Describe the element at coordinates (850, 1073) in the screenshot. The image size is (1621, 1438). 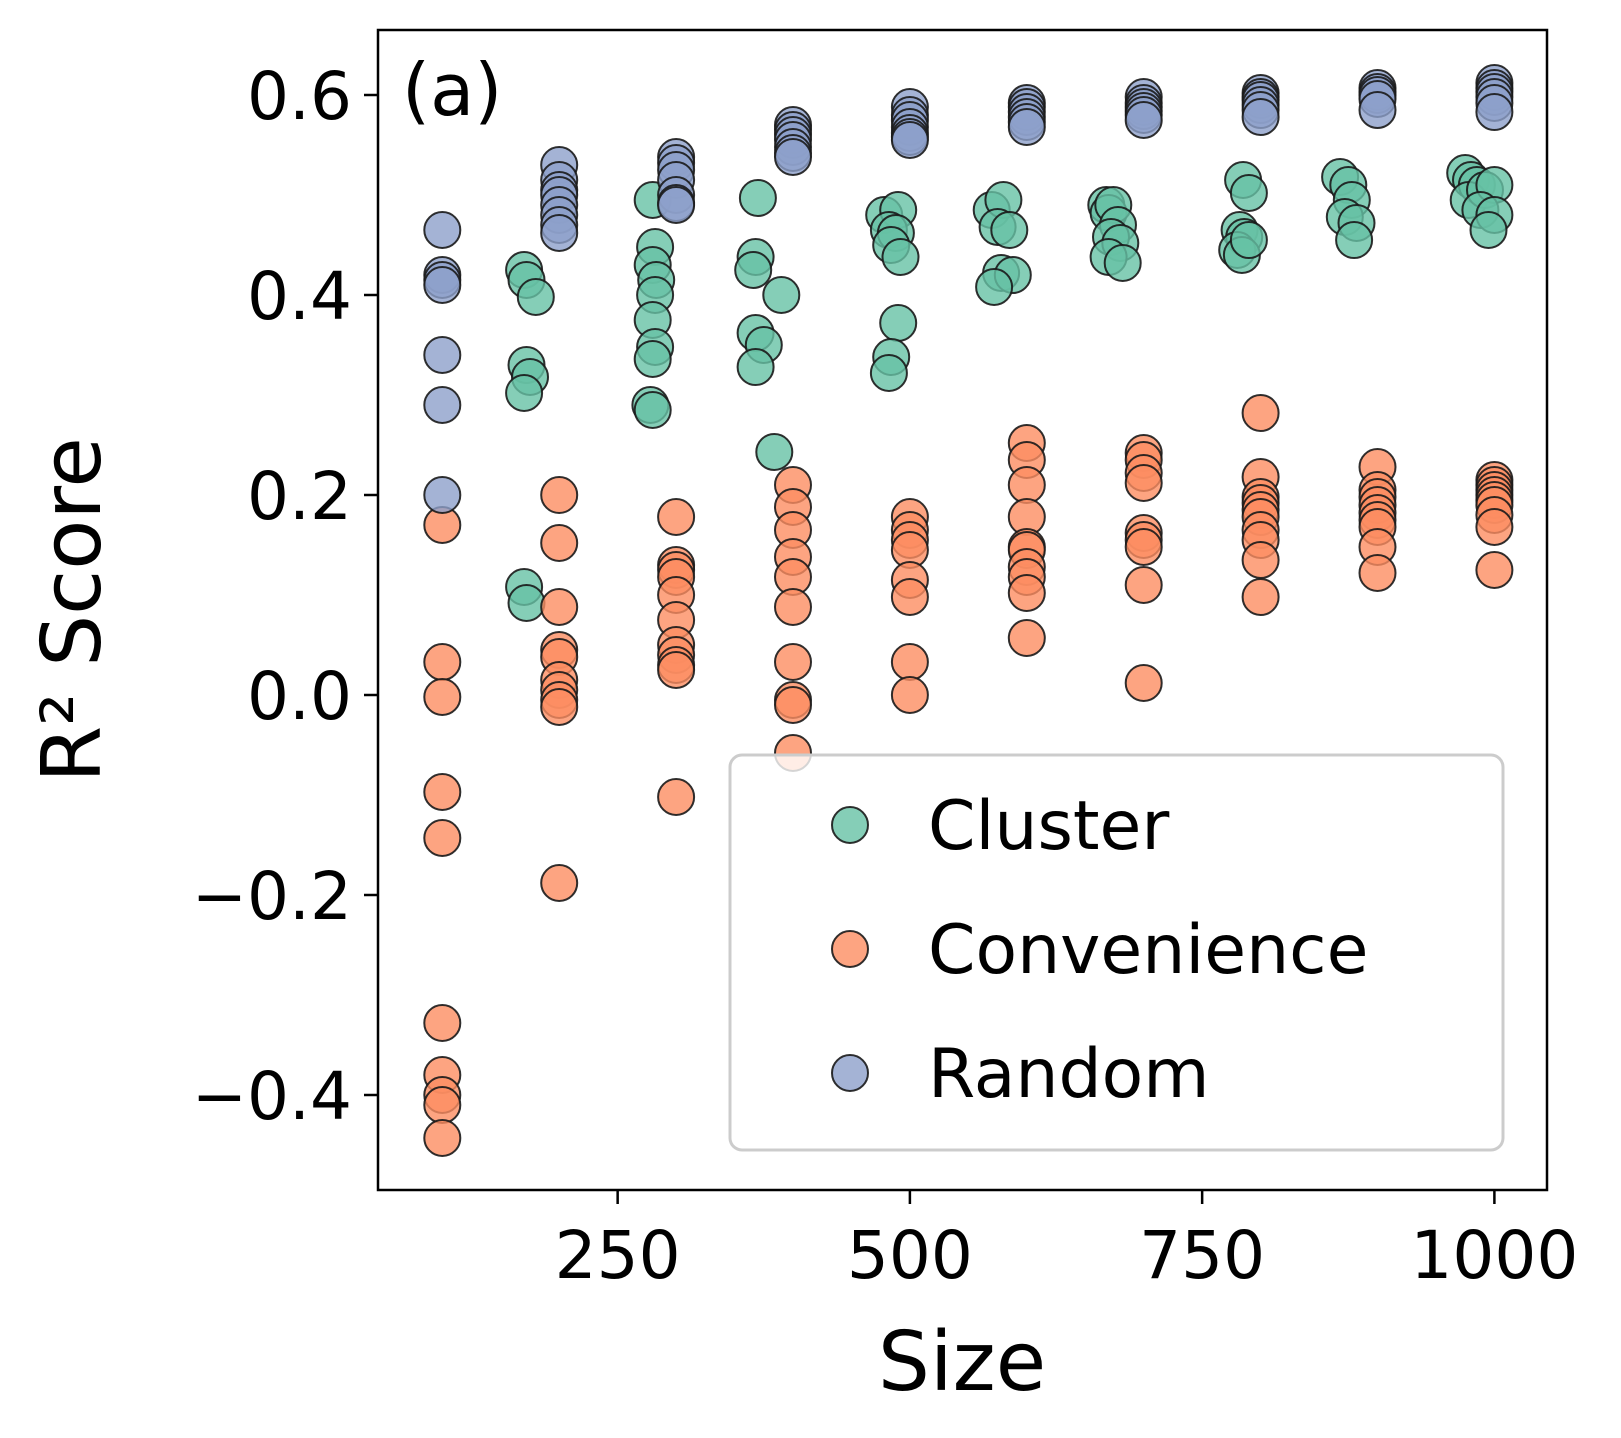
I see `legend-marker-random` at that location.